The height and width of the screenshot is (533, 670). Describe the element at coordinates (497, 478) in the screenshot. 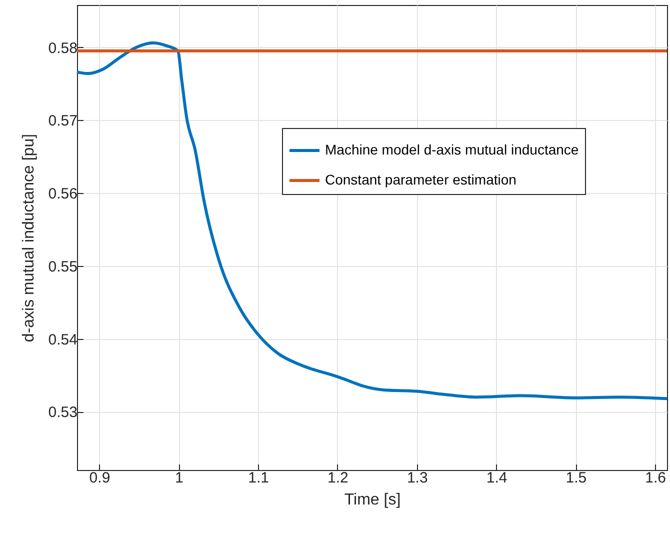

I see `x-tick-label: 1.4` at that location.